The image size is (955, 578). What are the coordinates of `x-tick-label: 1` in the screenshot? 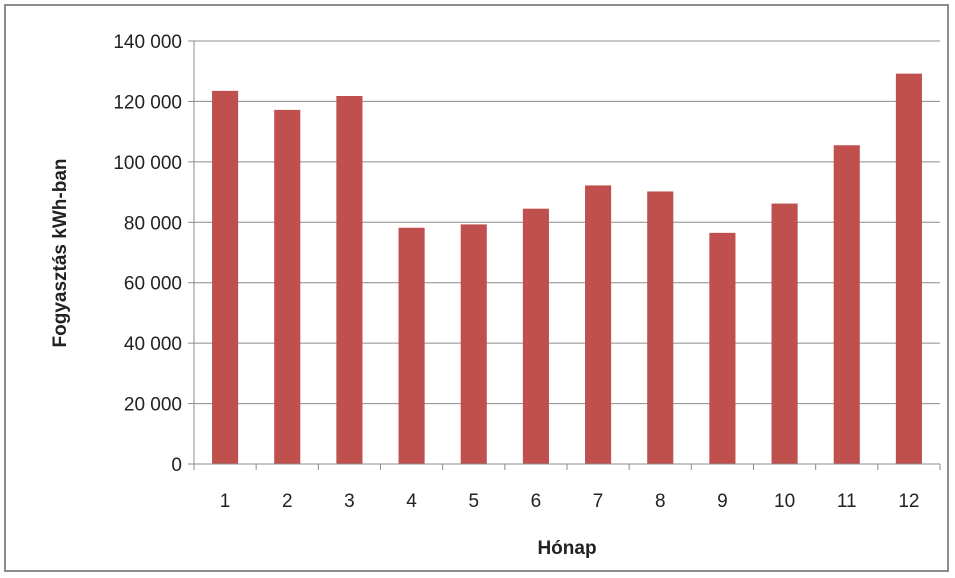 It's located at (225, 501).